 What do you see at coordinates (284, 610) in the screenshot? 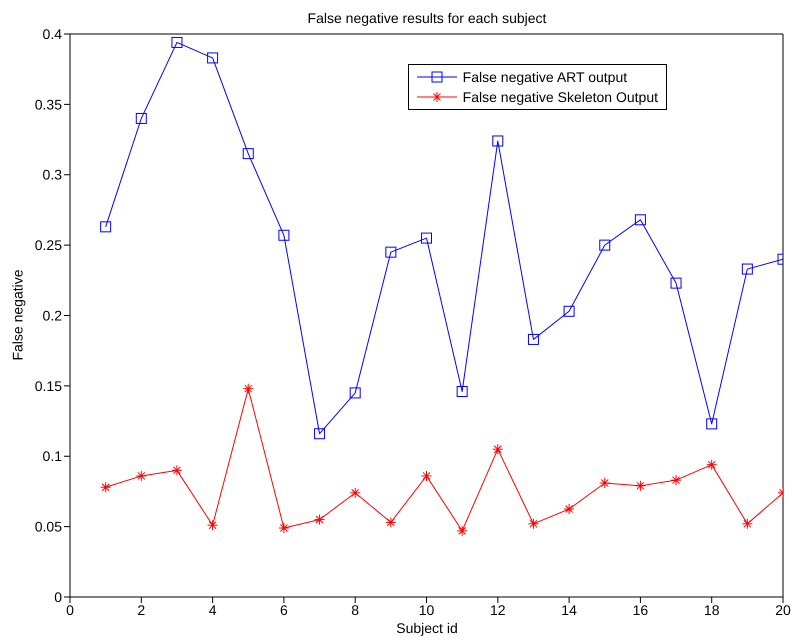
I see `x-tick-label: 6` at bounding box center [284, 610].